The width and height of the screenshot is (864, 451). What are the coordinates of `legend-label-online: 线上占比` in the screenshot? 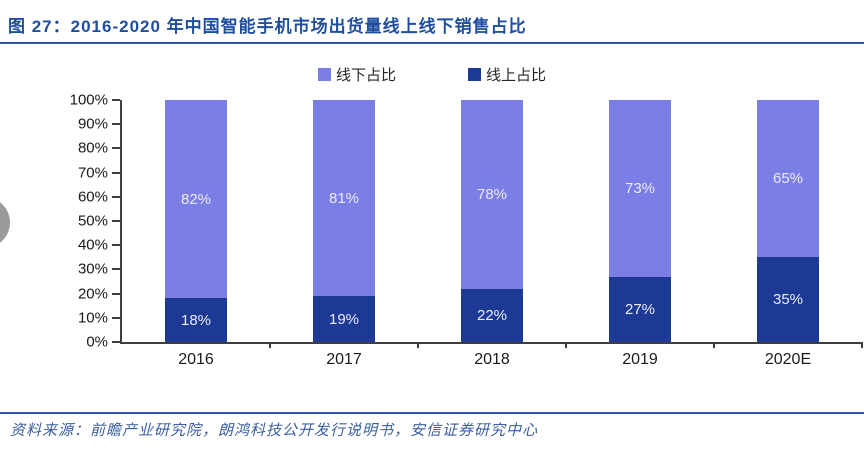 It's located at (516, 75).